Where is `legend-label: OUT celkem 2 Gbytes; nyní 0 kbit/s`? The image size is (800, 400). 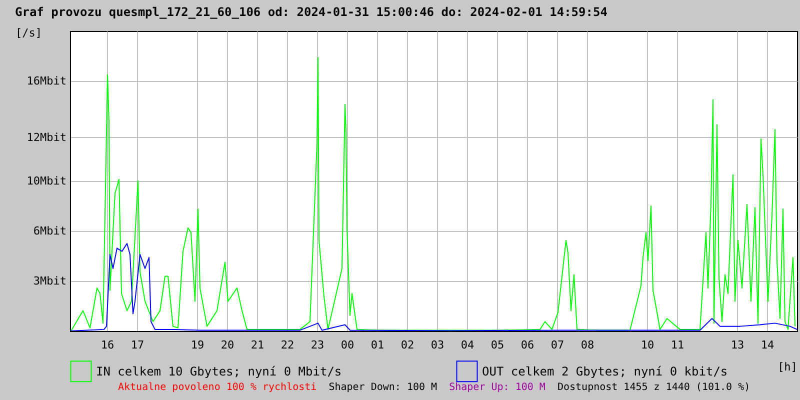 legend-label: OUT celkem 2 Gbytes; nyní 0 kbit/s is located at coordinates (605, 371).